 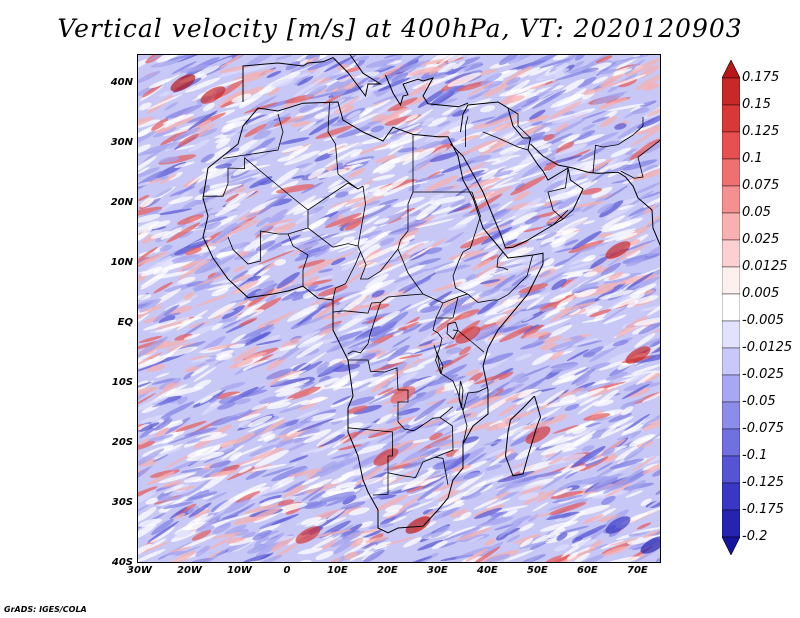 I want to click on asia-coastline, so click(x=595, y=195).